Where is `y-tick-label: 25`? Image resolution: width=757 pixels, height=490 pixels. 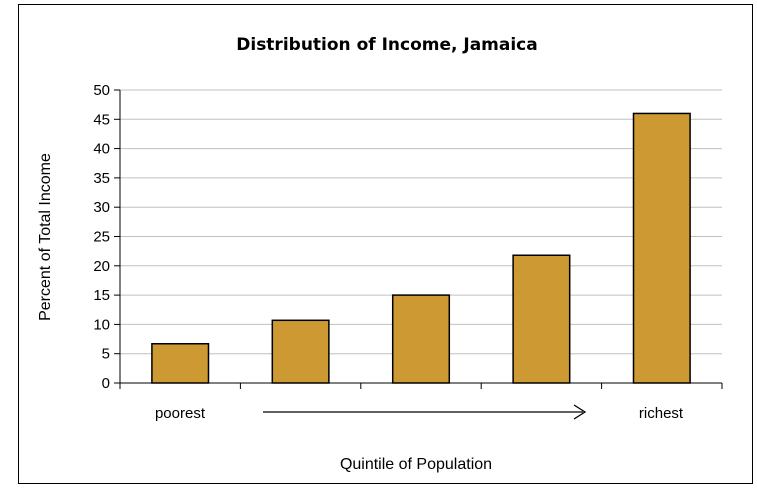
y-tick-label: 25 is located at coordinates (101, 237).